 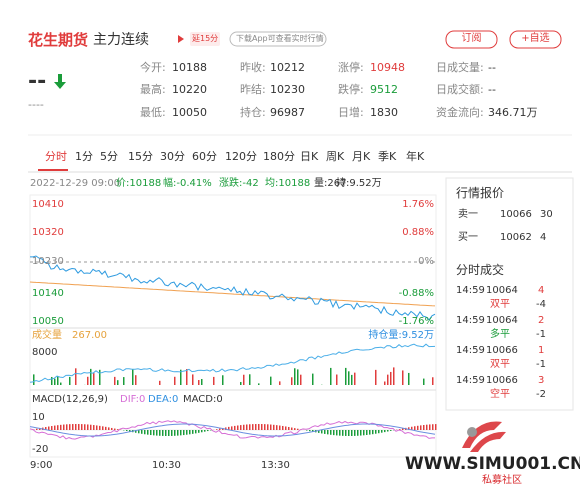 I want to click on badge: 延15分, so click(x=205, y=38).